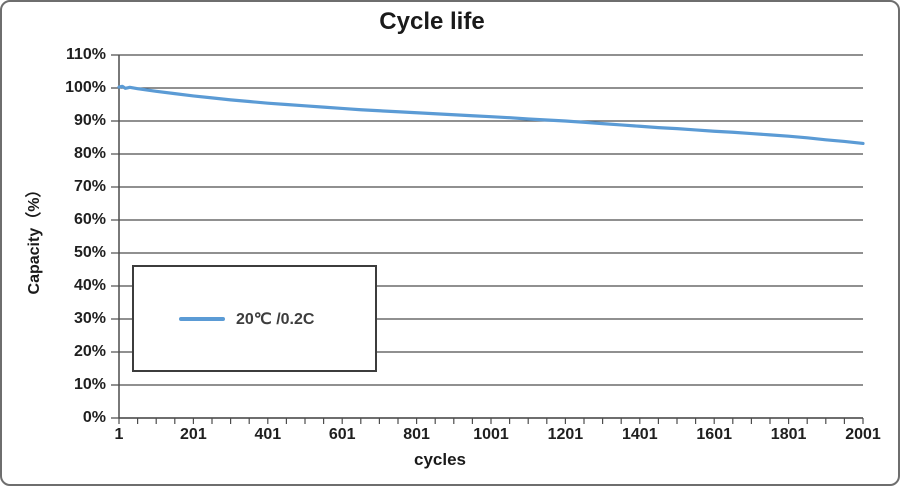 This screenshot has width=900, height=486. I want to click on legend-series-label: 20℃ /0.2C, so click(275, 319).